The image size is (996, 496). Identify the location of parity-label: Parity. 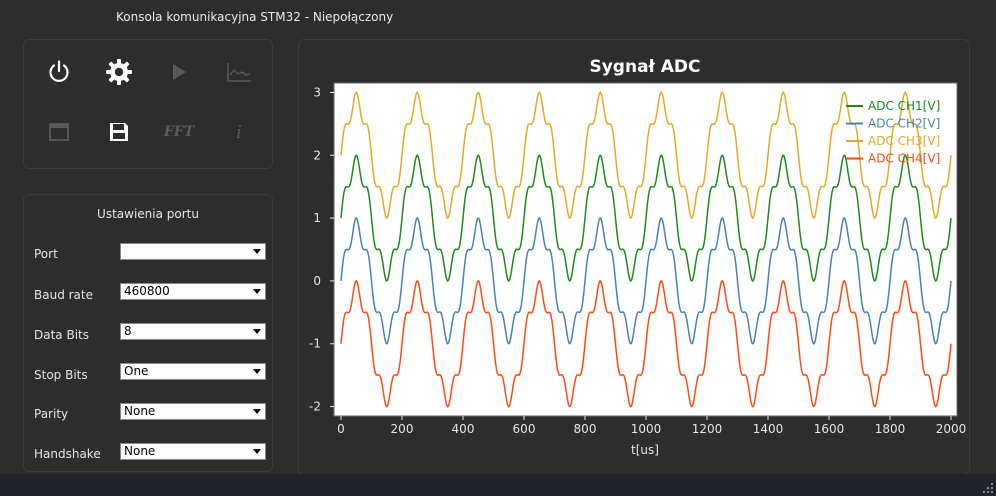
(51, 414).